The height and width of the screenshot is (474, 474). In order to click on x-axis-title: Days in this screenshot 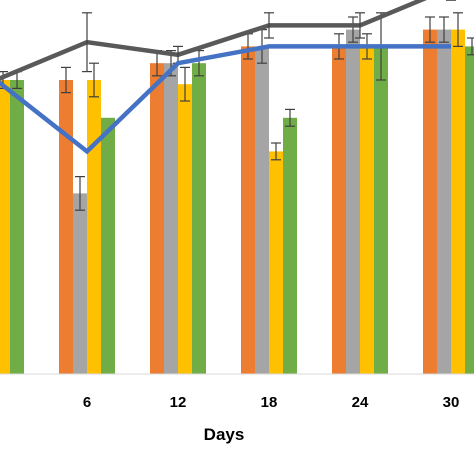, I will do `click(224, 434)`.